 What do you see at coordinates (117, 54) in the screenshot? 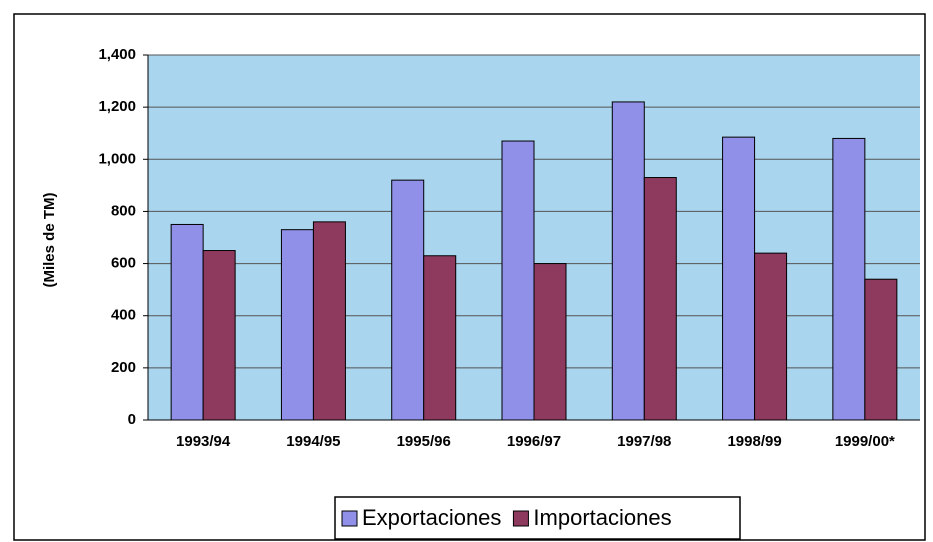
I see `y-tick-label: 1,400` at bounding box center [117, 54].